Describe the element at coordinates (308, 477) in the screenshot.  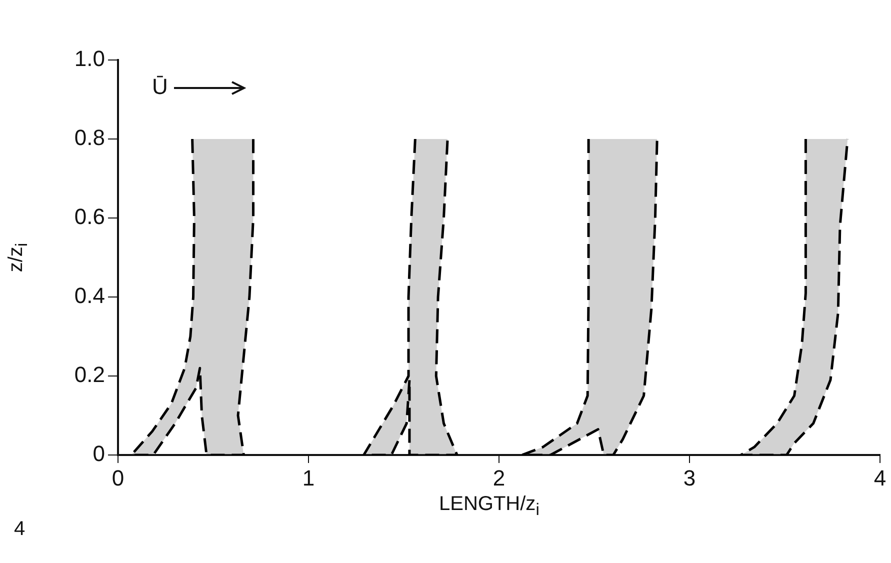
I see `x-tick-label: 1` at that location.